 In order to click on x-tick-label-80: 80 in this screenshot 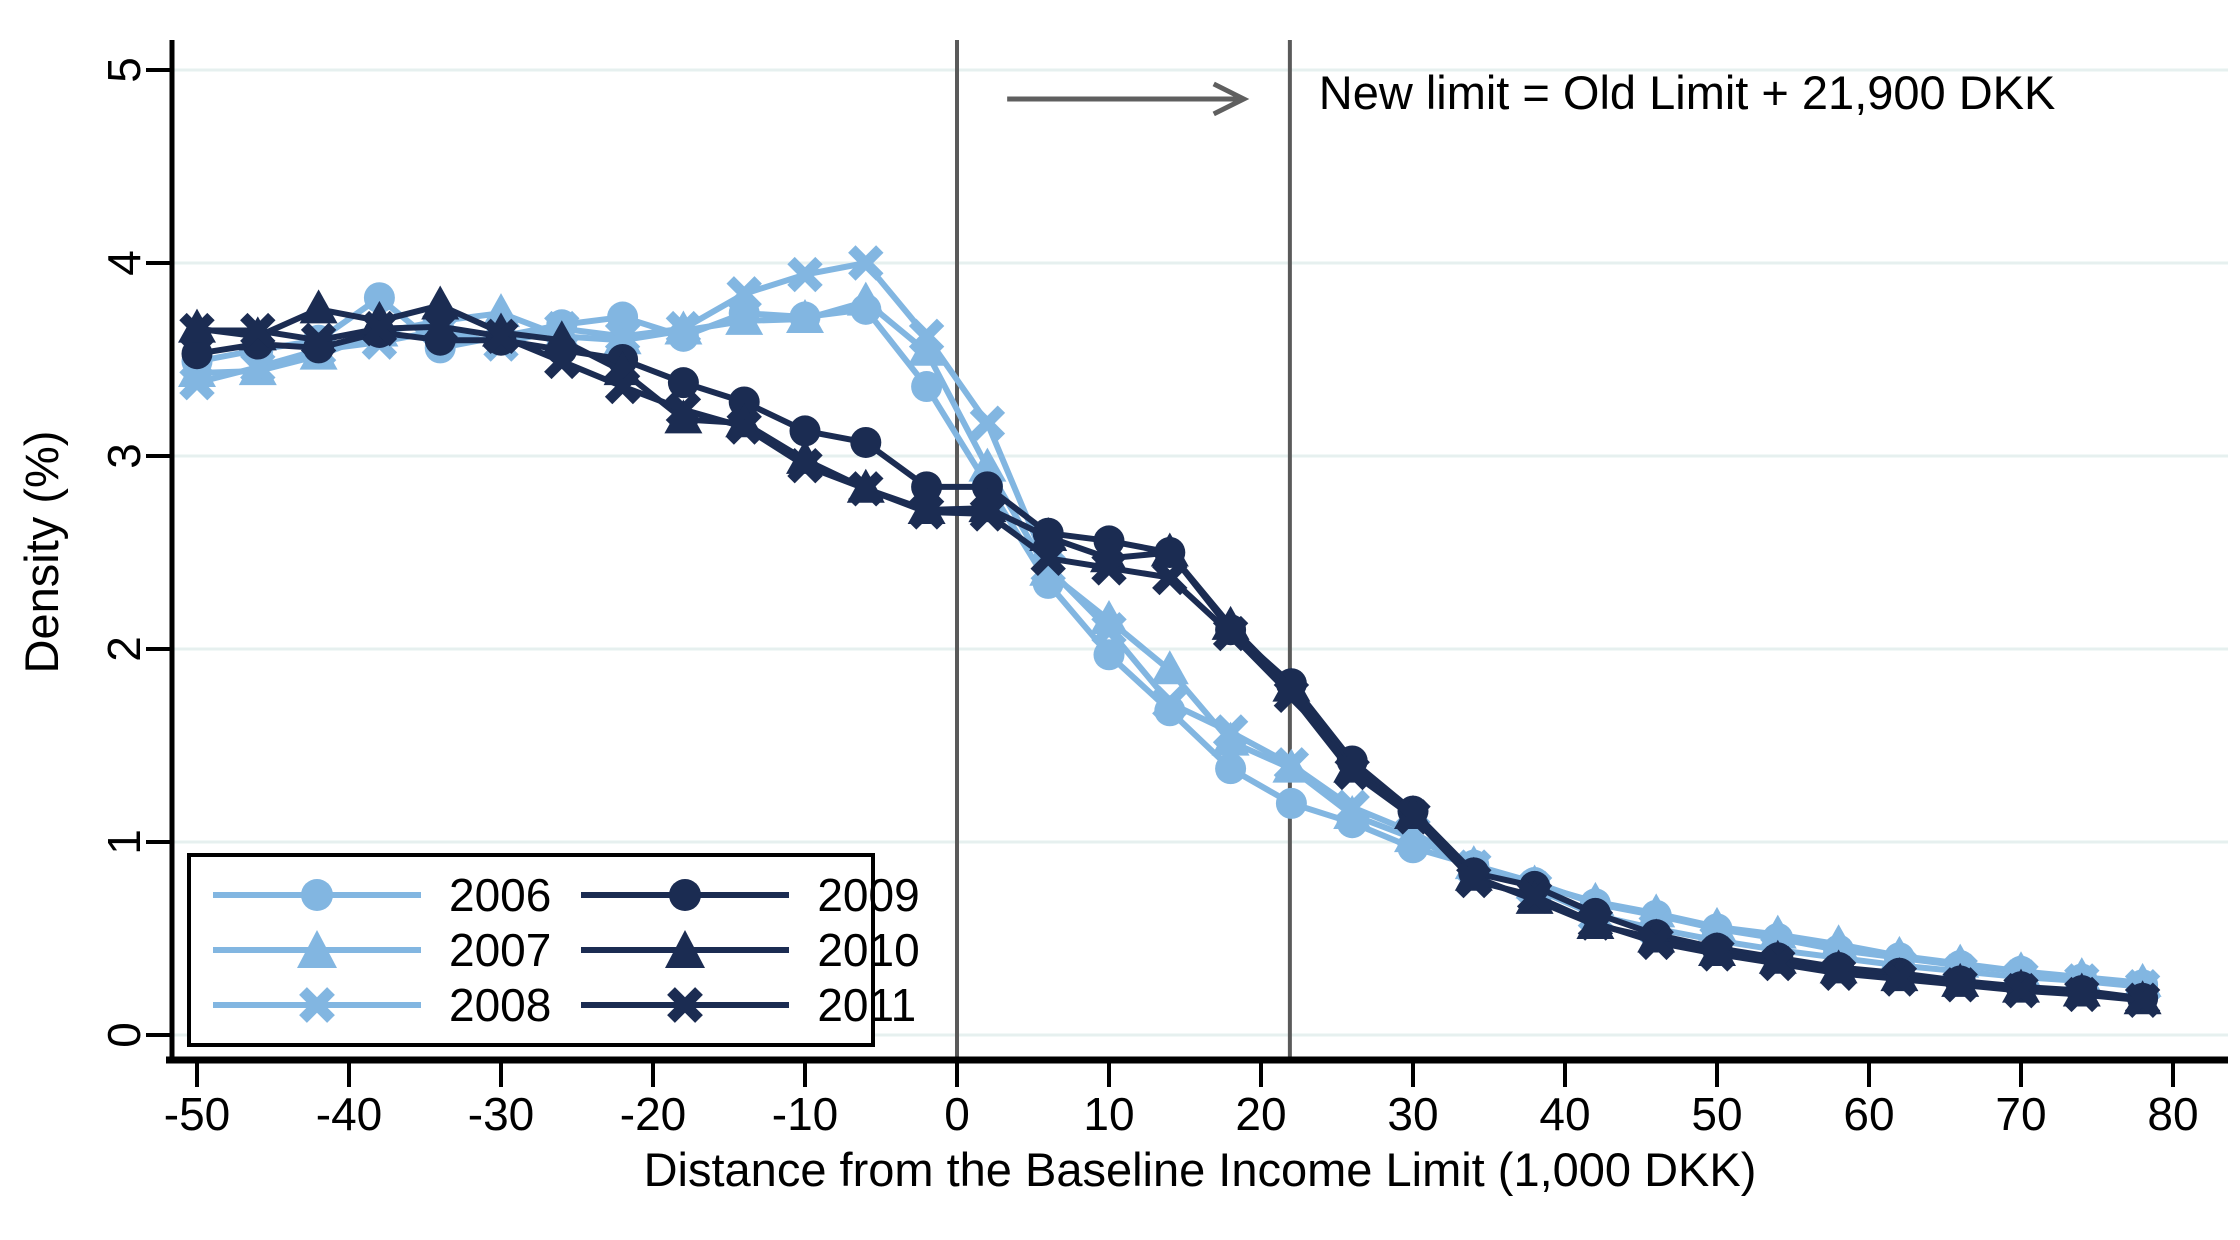, I will do `click(2172, 1114)`.